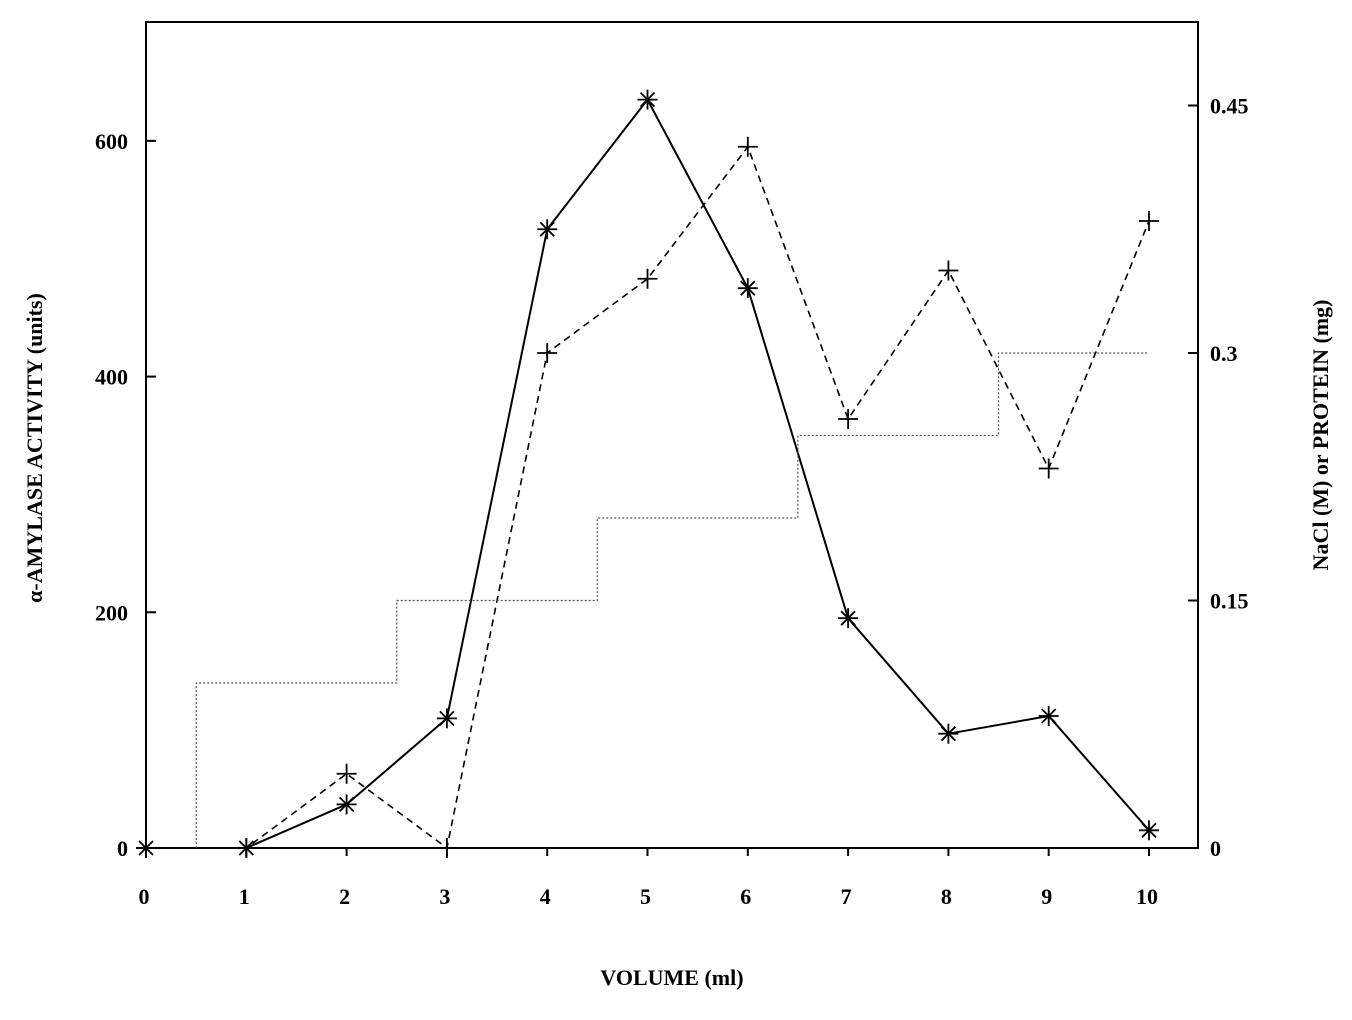 Image resolution: width=1352 pixels, height=1020 pixels. Describe the element at coordinates (34, 448) in the screenshot. I see `y-axis-title: α-AMYLASE ACTIVITY (units)` at that location.